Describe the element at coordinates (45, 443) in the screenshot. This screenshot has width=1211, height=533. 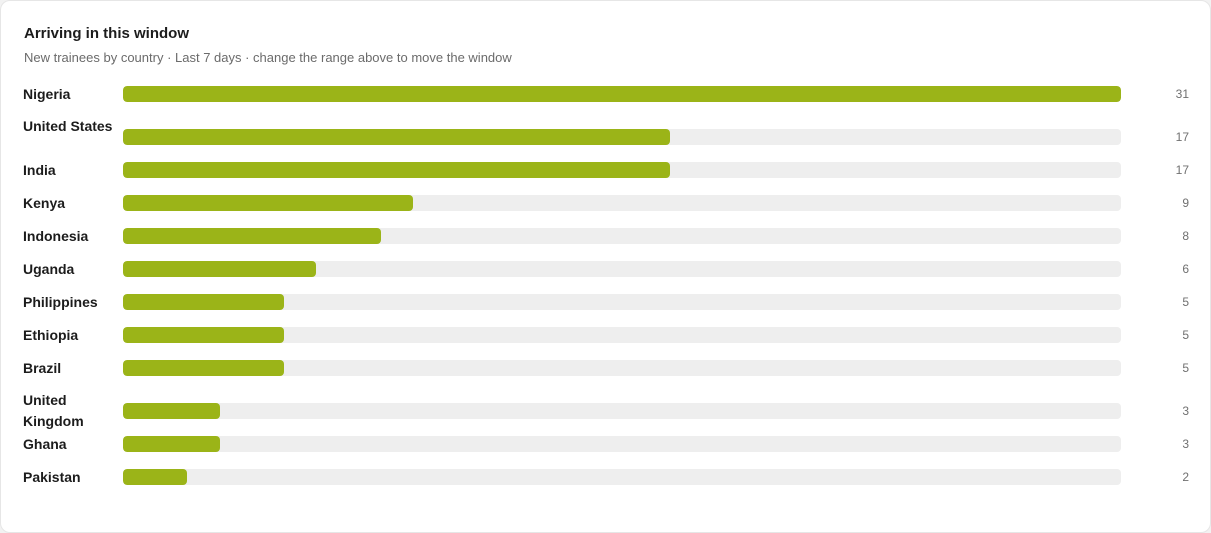
I see `bar-label: Ghana` at that location.